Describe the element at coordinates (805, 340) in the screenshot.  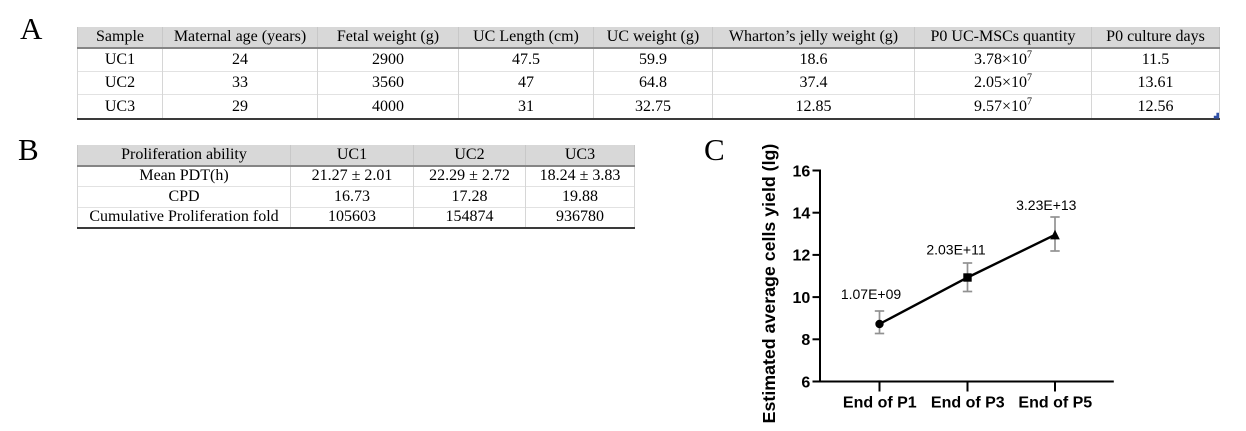
I see `svg-text: 8` at that location.